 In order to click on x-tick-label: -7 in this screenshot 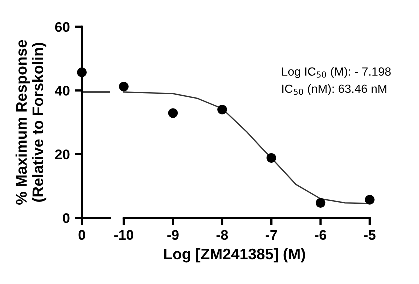, I will do `click(272, 235)`.